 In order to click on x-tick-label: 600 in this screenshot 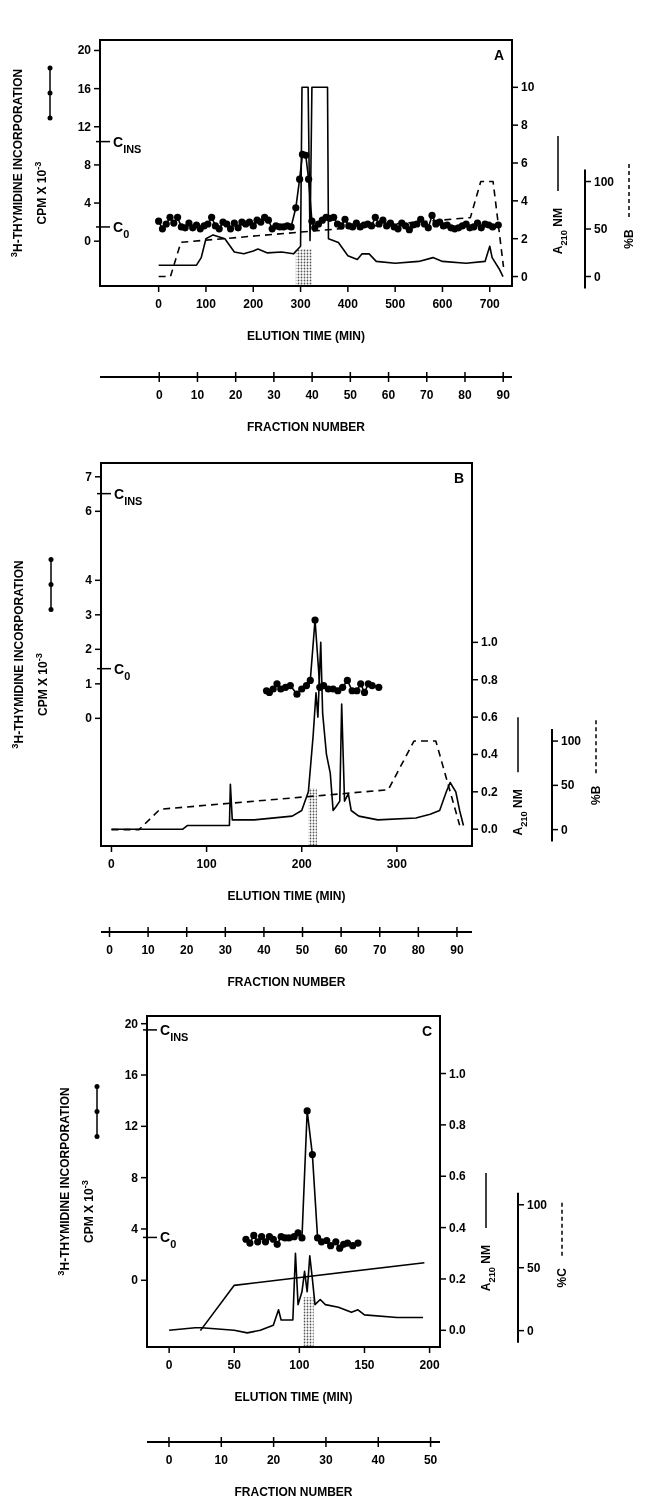, I will do `click(442, 304)`.